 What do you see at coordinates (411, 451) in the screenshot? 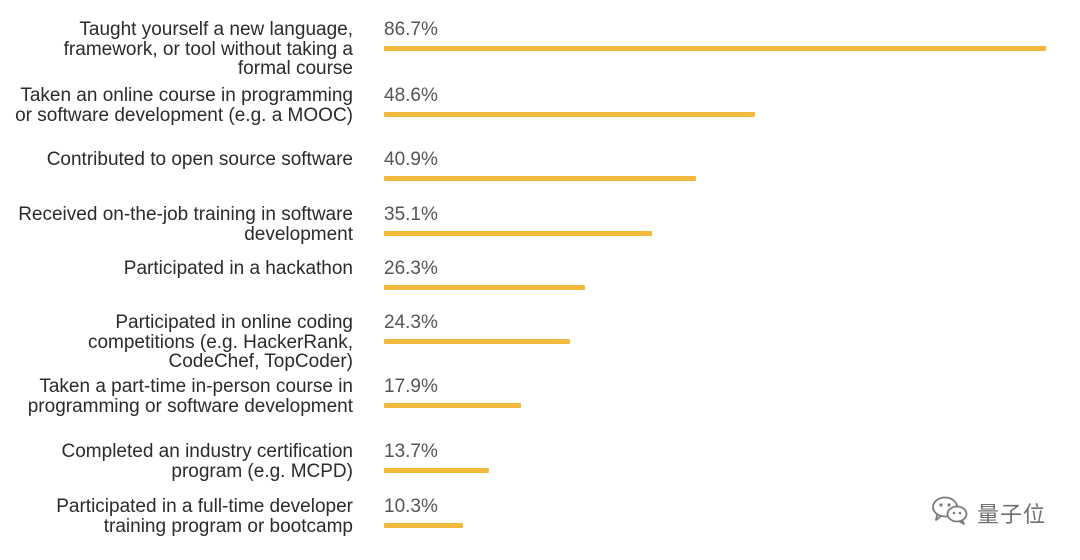
I see `value-label: 13.7%` at bounding box center [411, 451].